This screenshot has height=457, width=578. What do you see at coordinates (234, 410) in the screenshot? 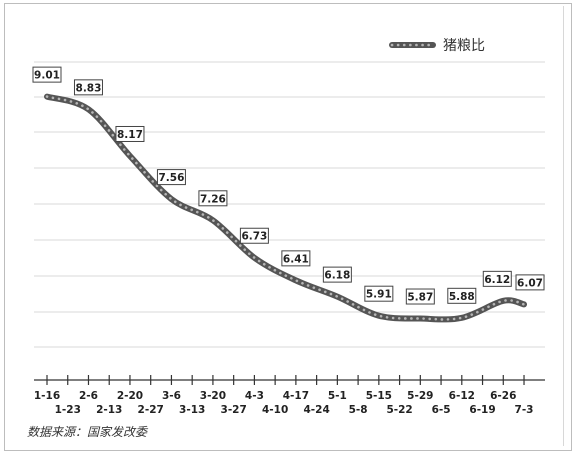
I see `x-tick-label: 3-27` at bounding box center [234, 410].